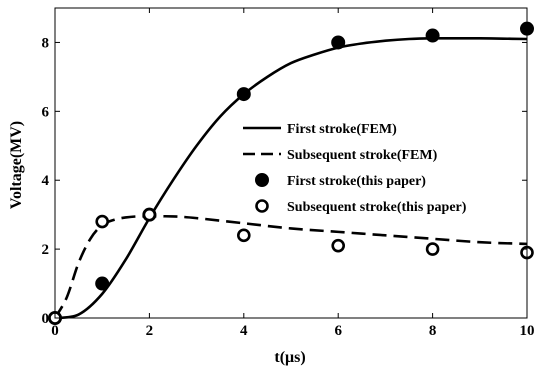 The height and width of the screenshot is (373, 543). I want to click on legend-label-2: Subsequent stroke(FEM), so click(362, 155).